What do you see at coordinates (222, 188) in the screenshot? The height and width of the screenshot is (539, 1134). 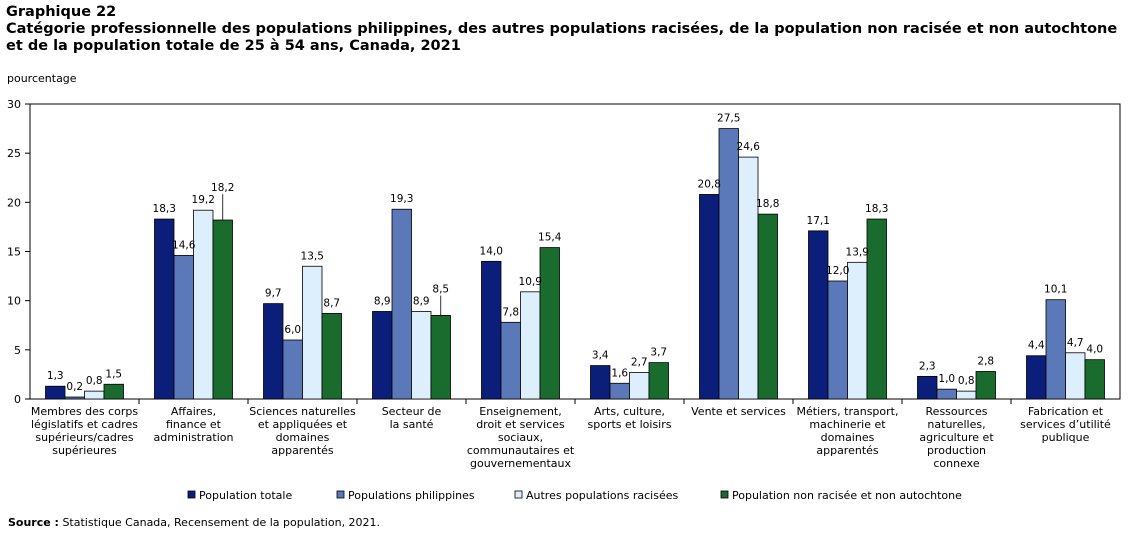 I see `data-label: 18,2` at bounding box center [222, 188].